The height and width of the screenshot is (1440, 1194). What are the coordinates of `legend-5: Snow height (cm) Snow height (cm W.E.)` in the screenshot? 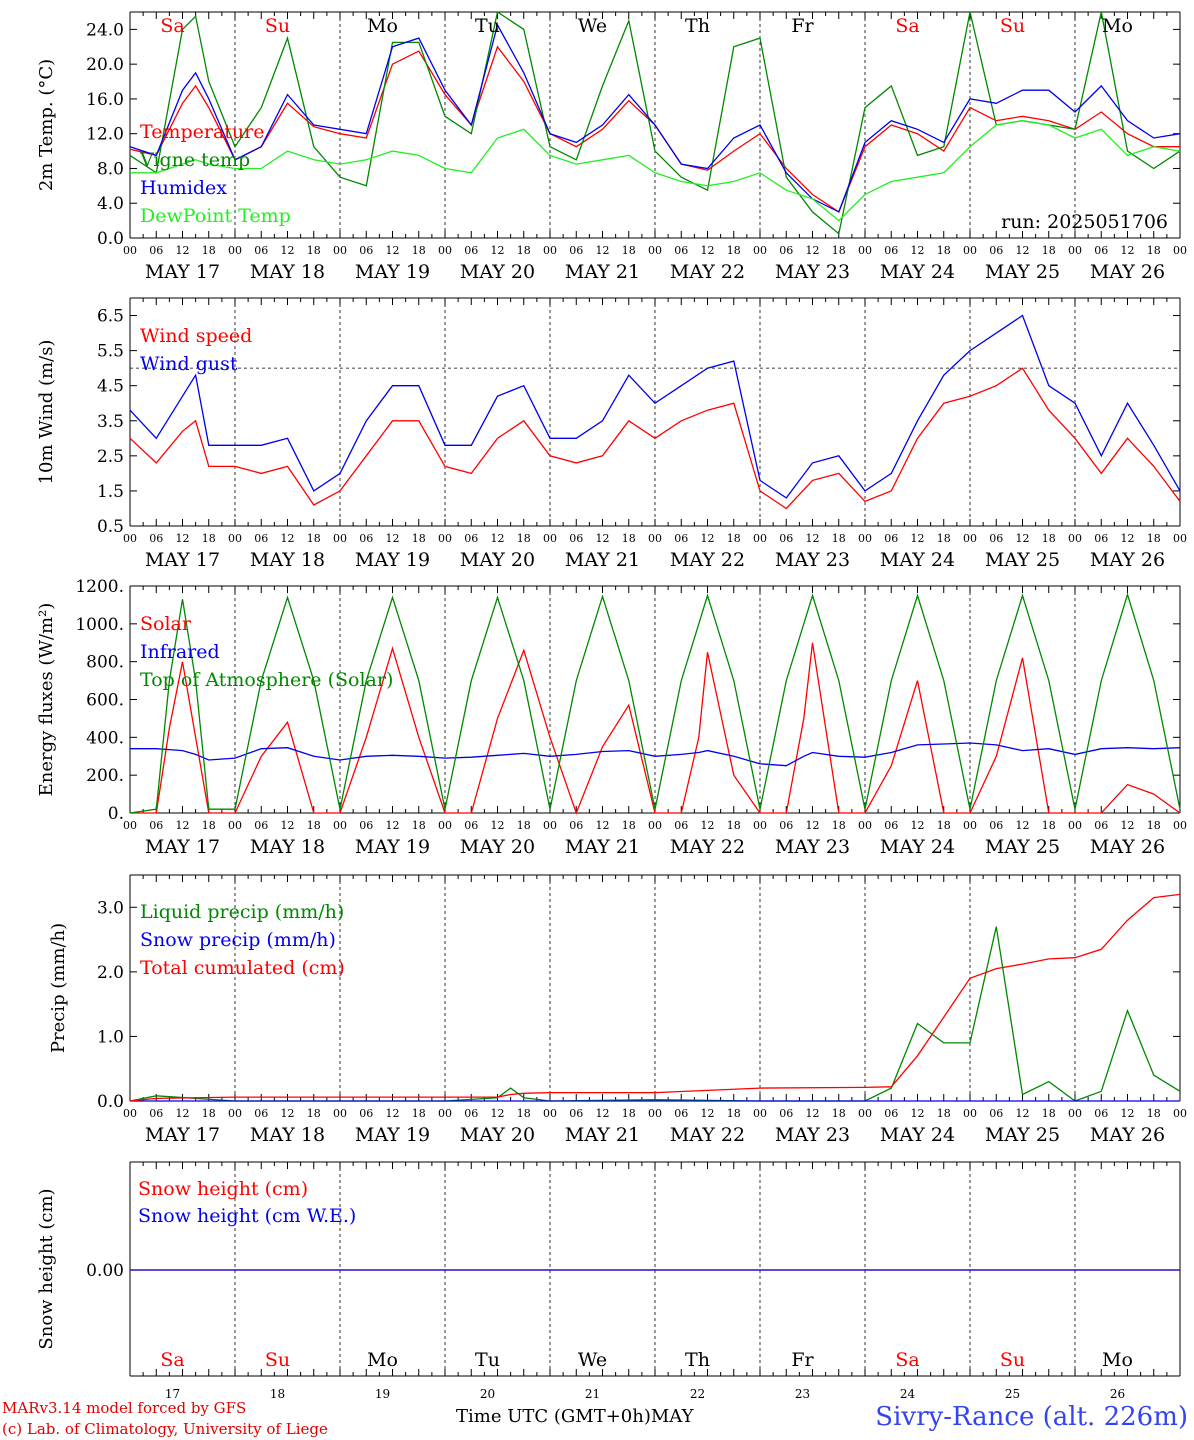 It's located at (247, 1202).